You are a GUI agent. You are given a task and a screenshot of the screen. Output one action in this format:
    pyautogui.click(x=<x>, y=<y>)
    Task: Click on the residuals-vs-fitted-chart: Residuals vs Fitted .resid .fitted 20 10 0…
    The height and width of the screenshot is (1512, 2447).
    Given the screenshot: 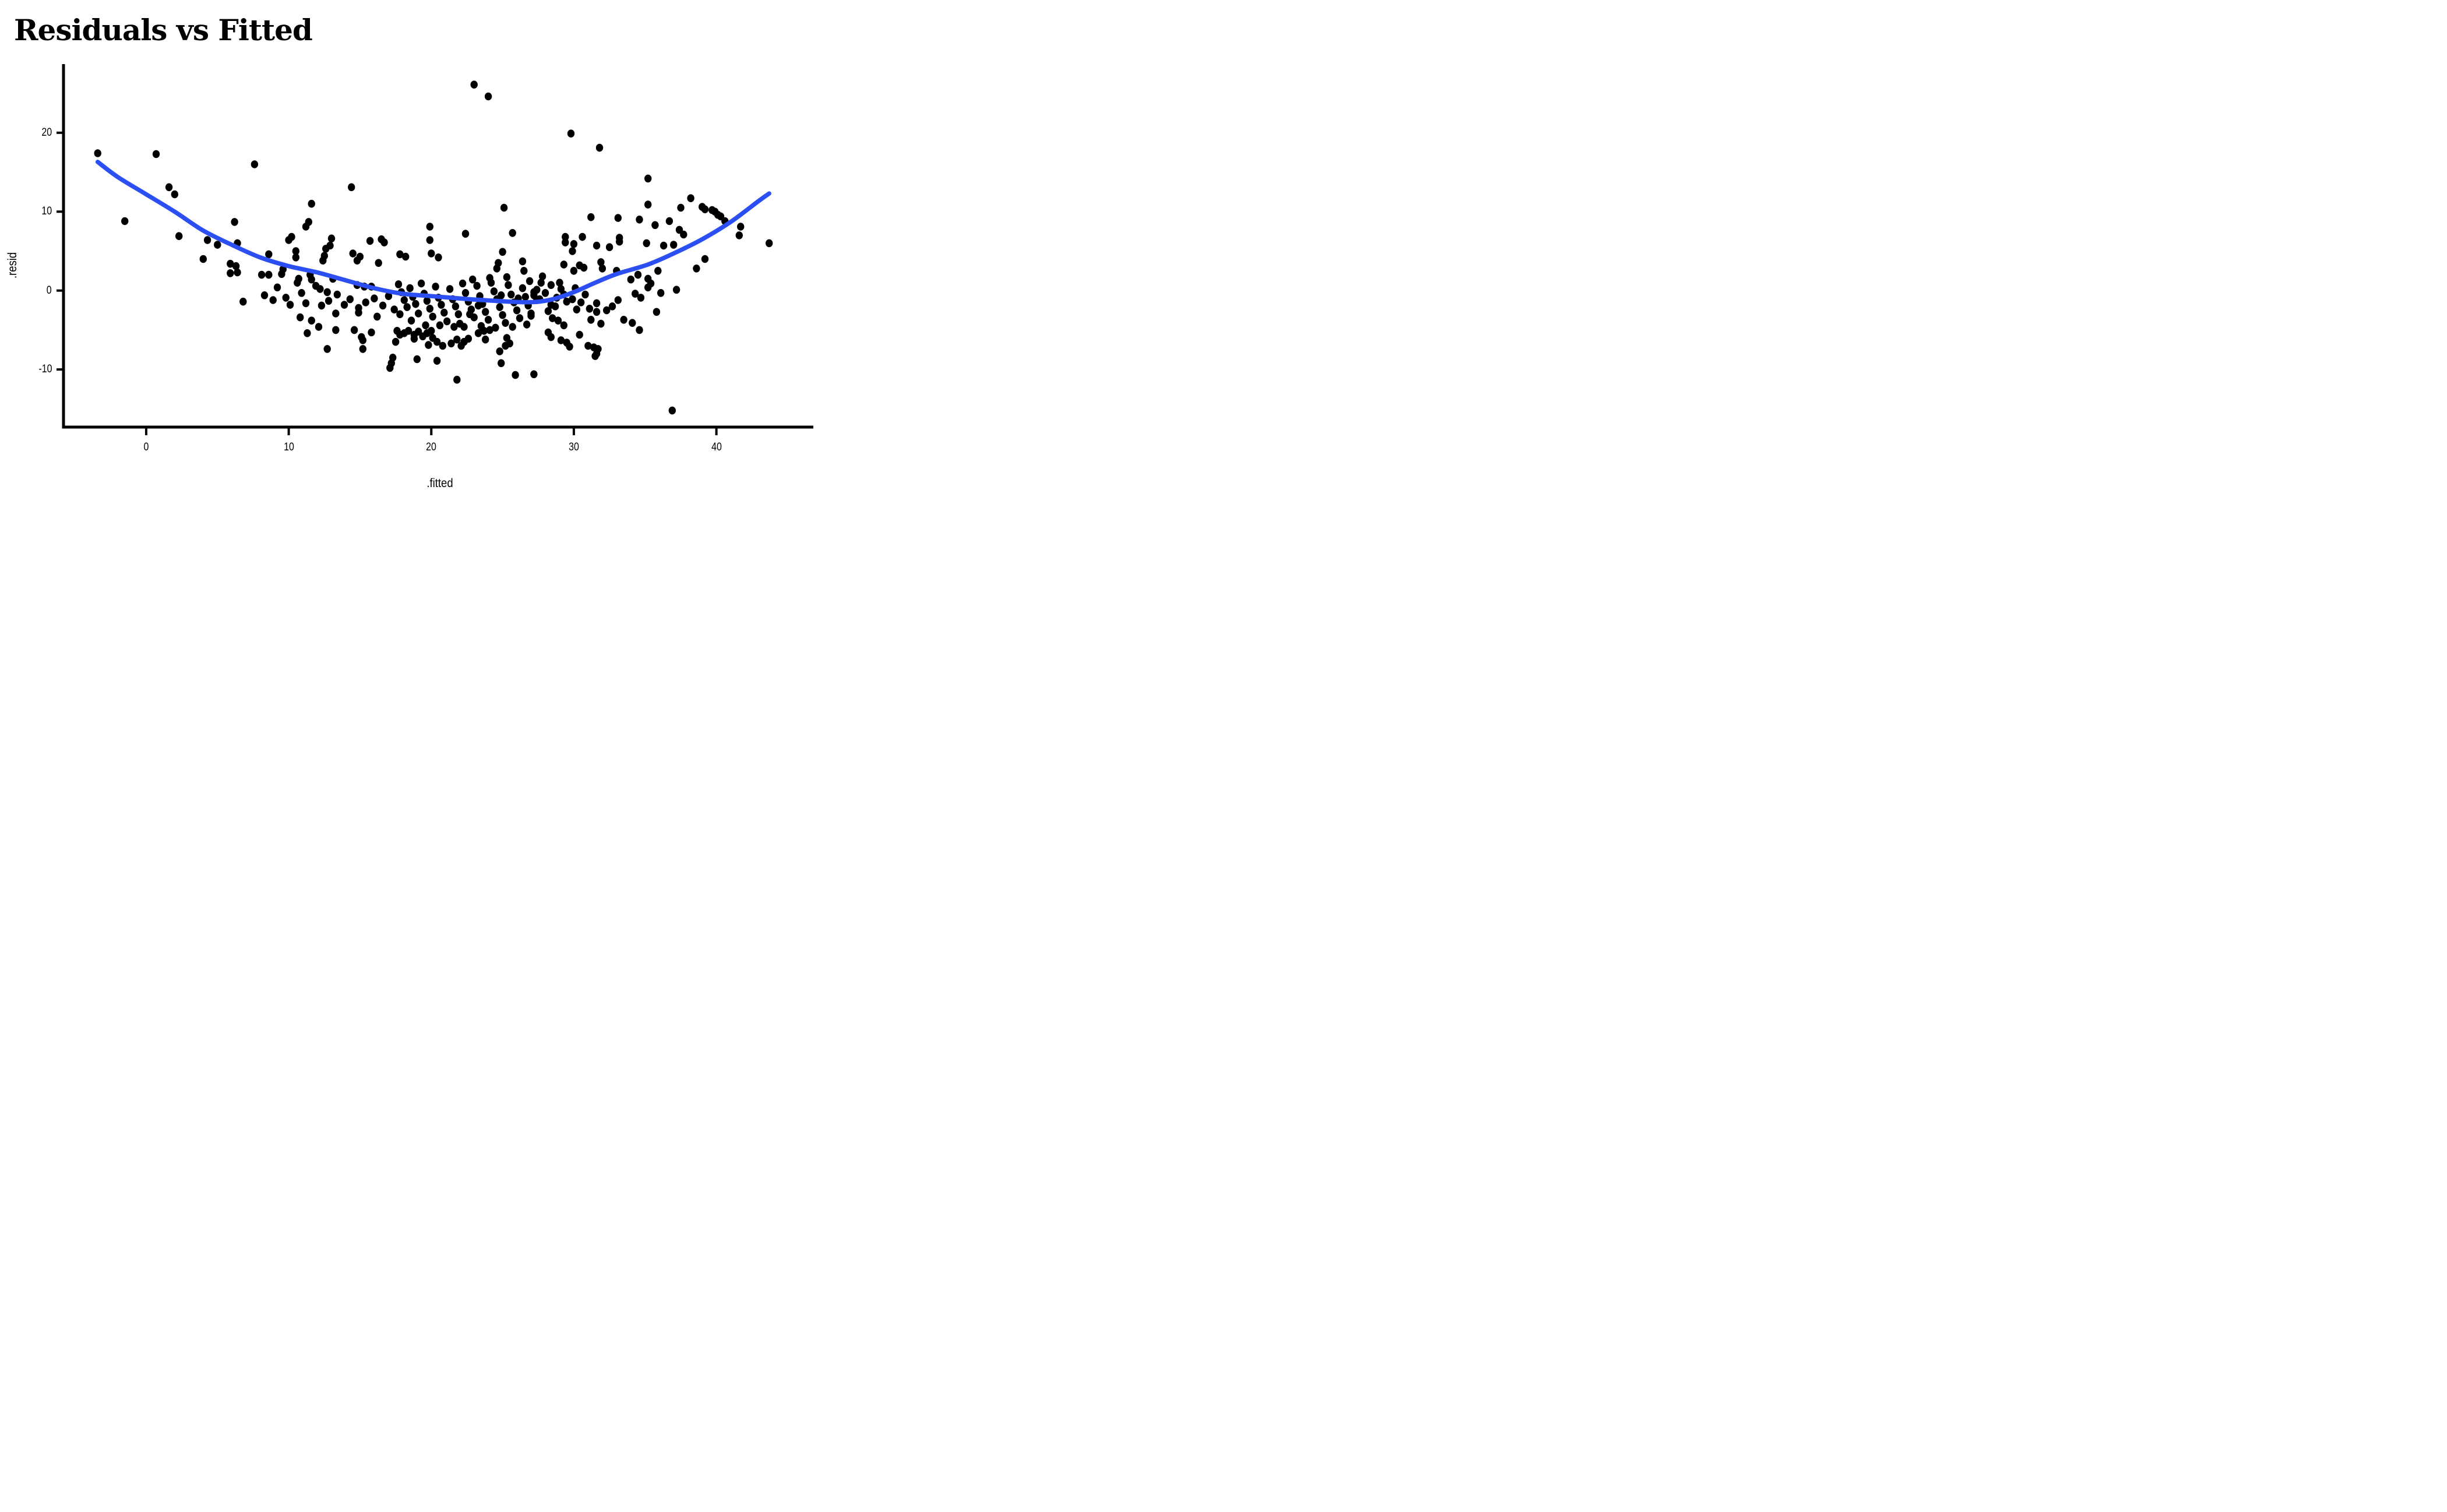 What is the action you would take?
    pyautogui.click(x=408, y=252)
    